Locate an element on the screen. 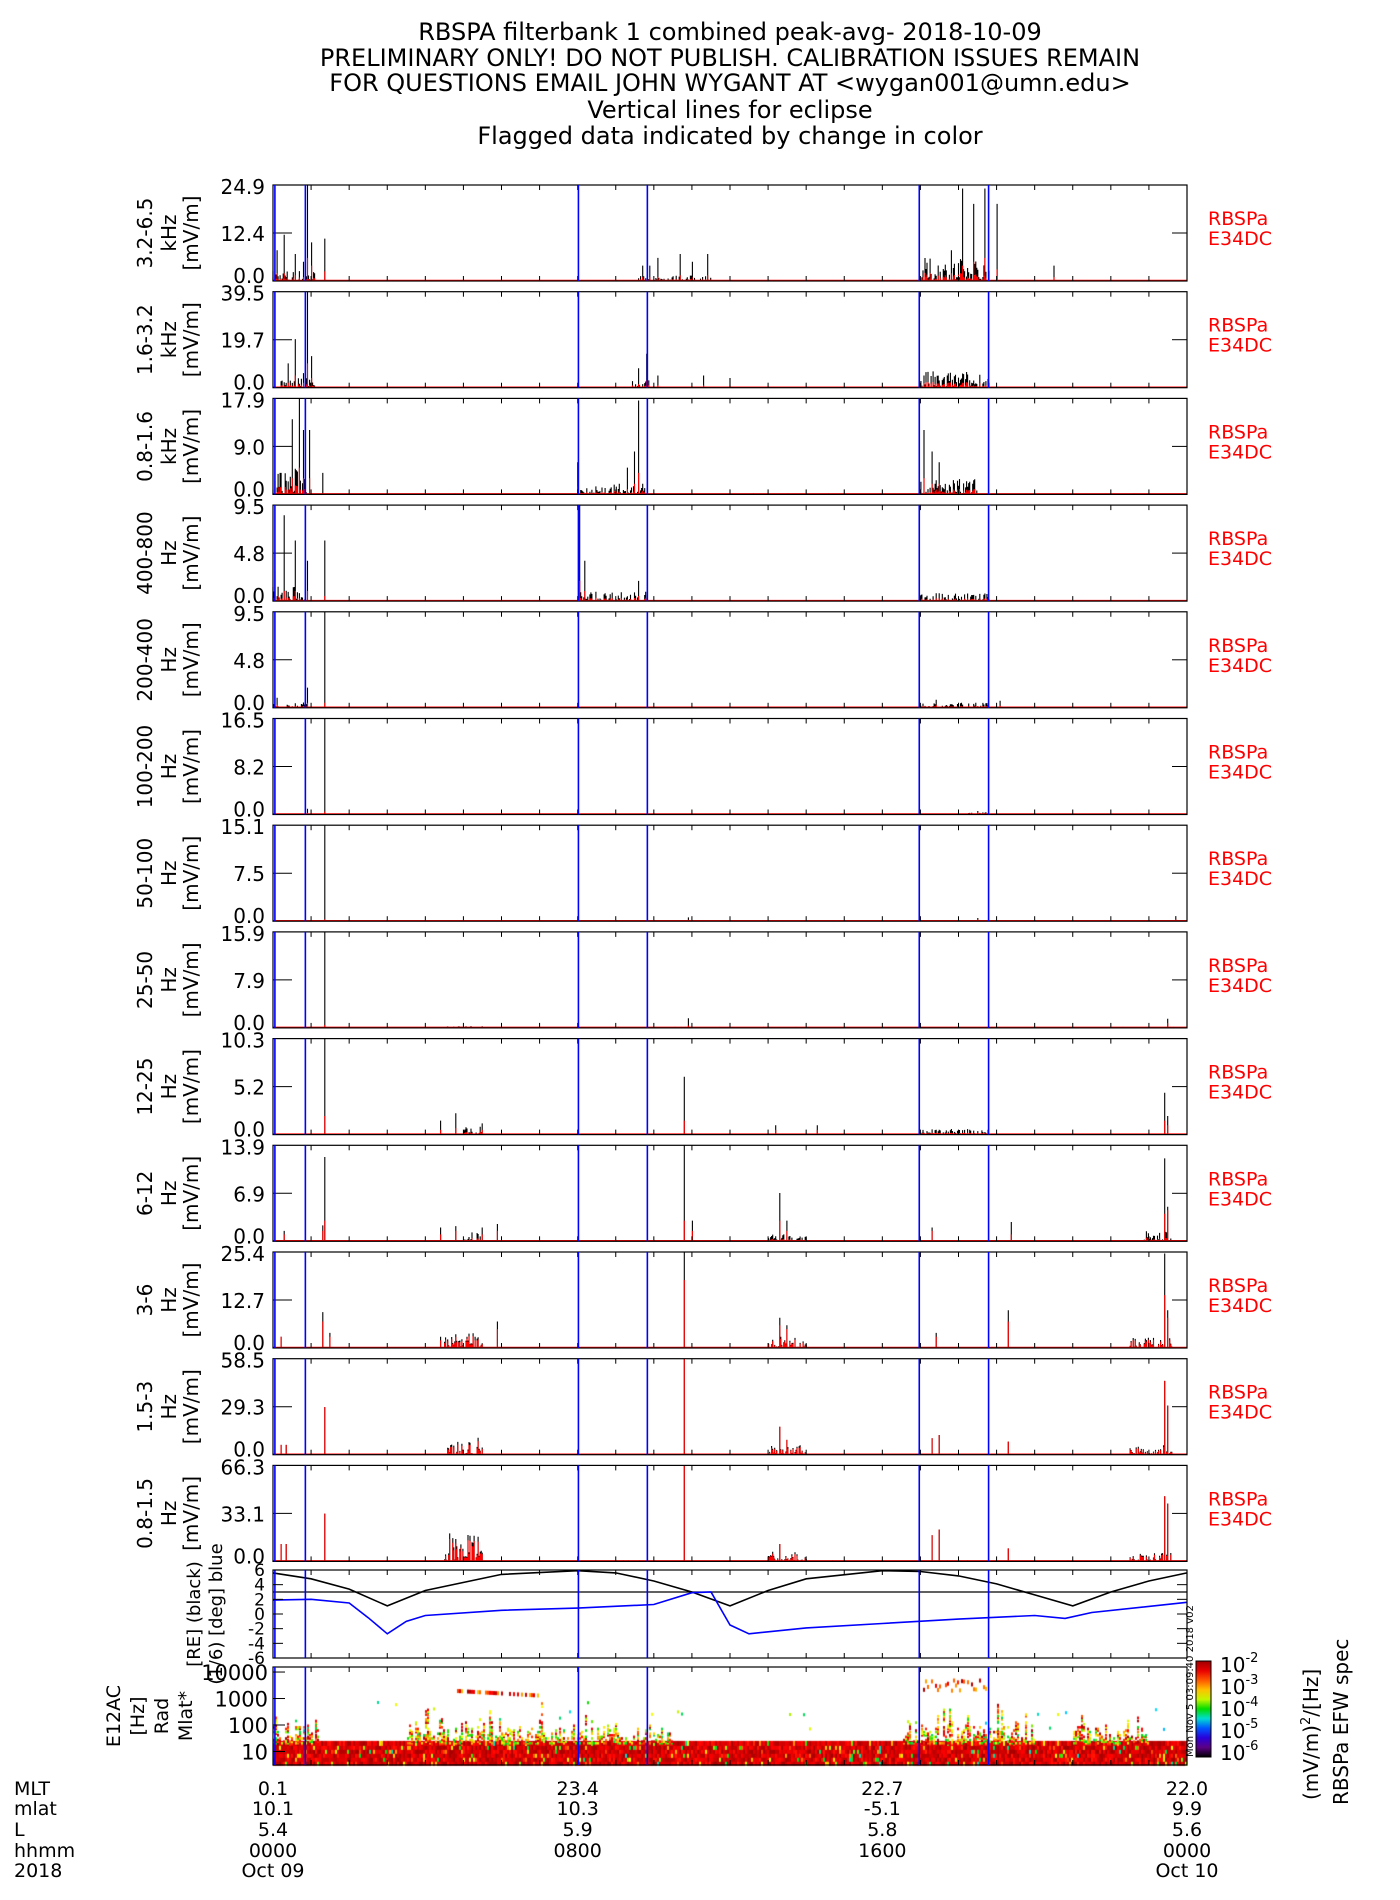 The height and width of the screenshot is (1900, 1400). spectrogram-y-label: Mlat* is located at coordinates (186, 1716).